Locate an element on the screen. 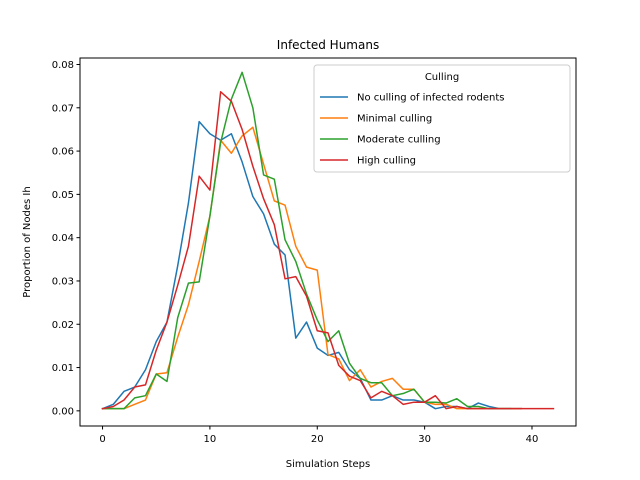  legend-label: Moderate culling is located at coordinates (399, 140).